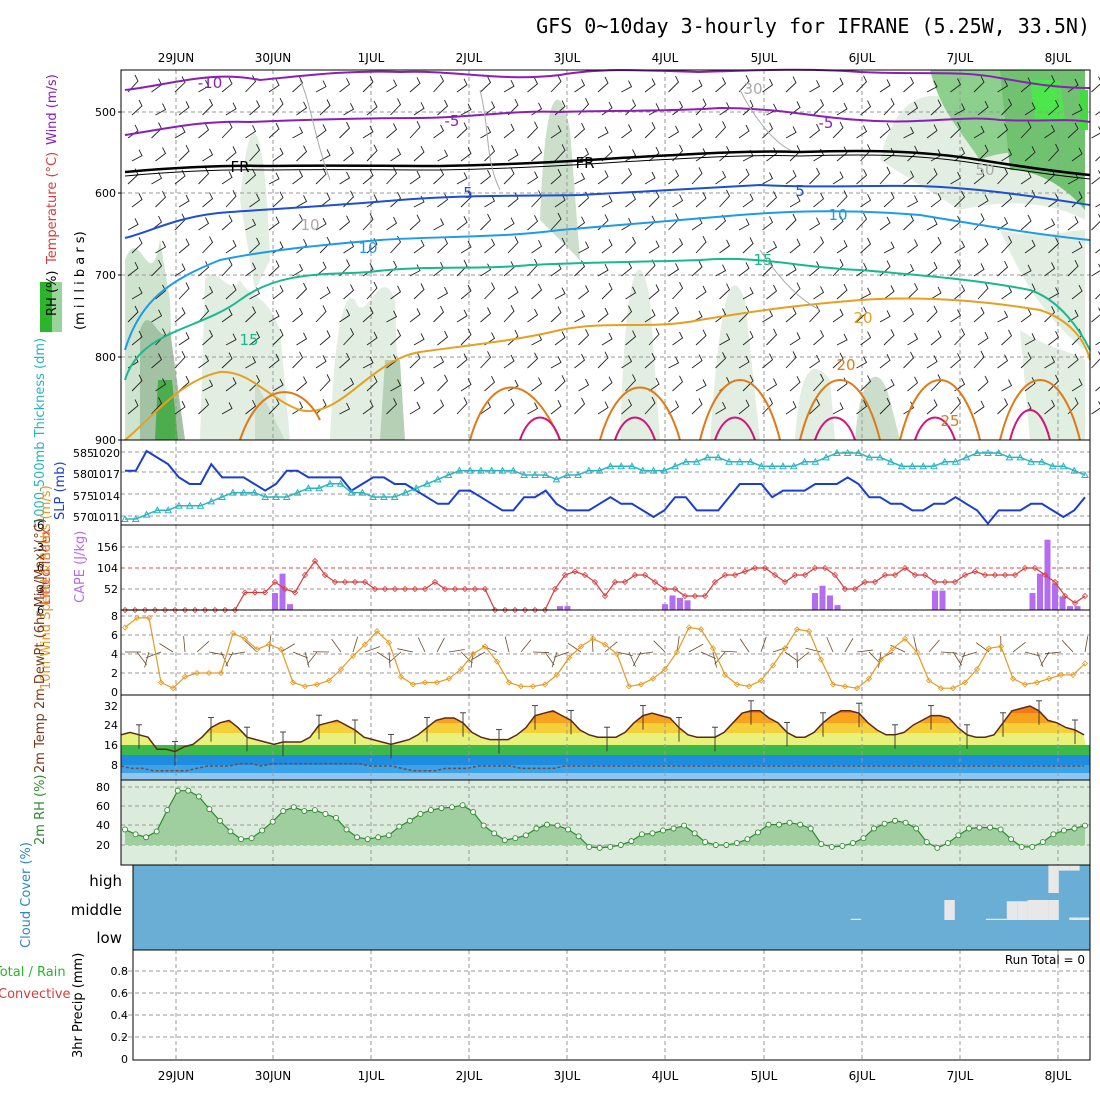 This screenshot has height=1100, width=1100. Describe the element at coordinates (78, 1005) in the screenshot. I see `precip-label: 3hr Precip (mm)` at that location.